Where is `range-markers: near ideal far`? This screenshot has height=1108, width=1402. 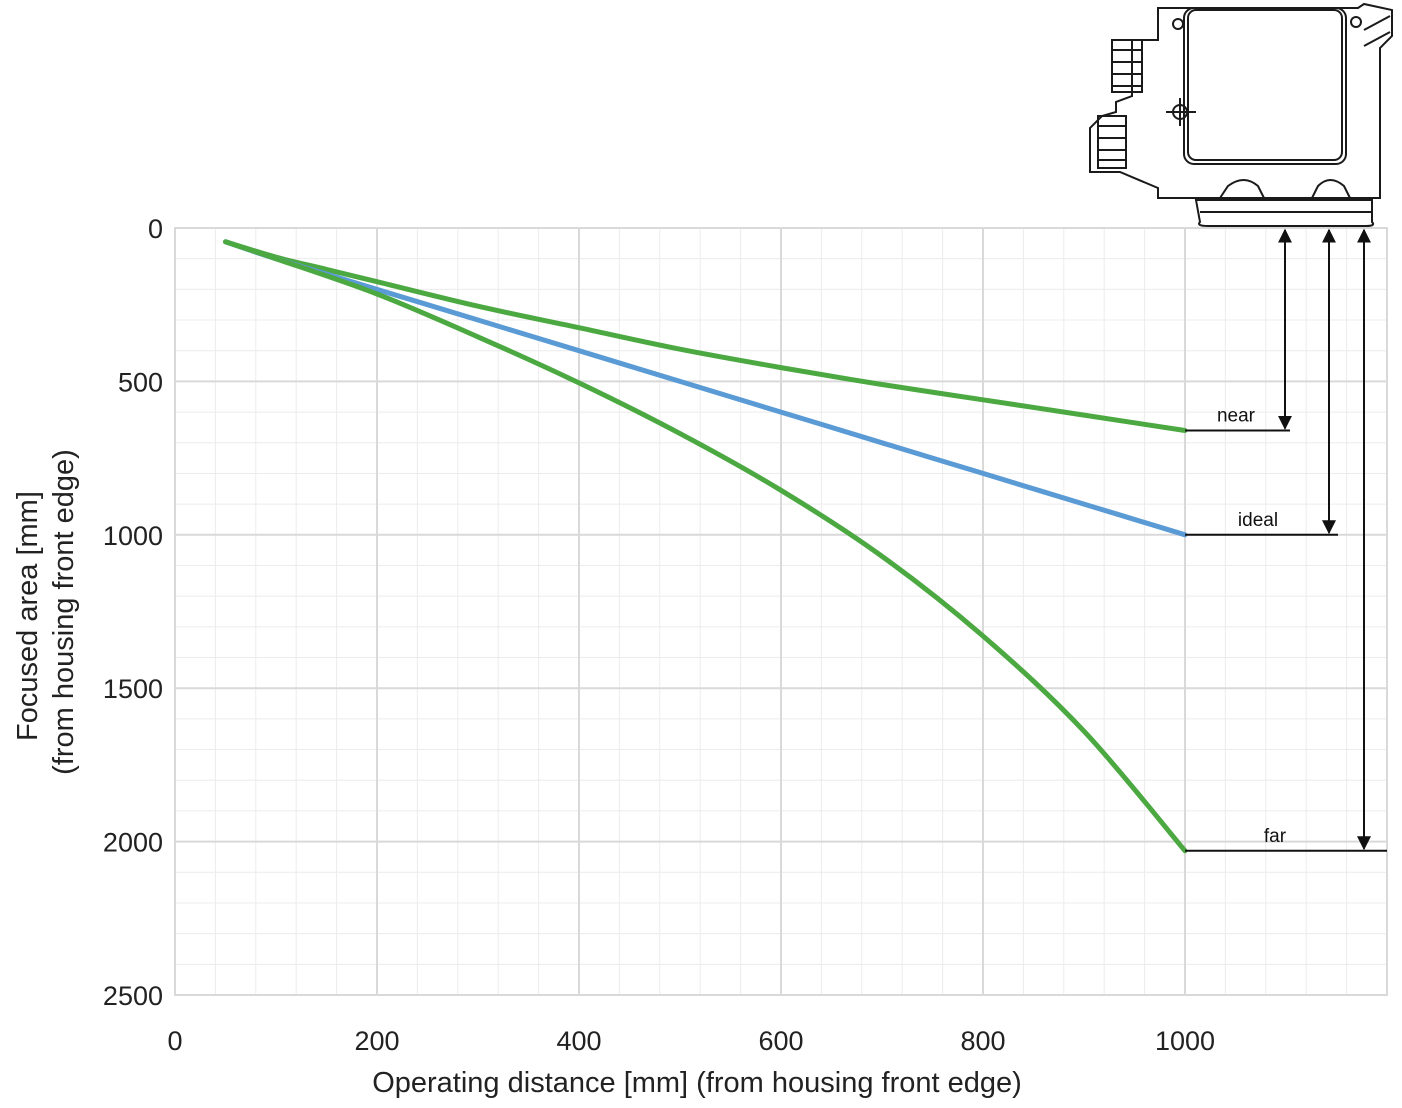 range-markers: near ideal far is located at coordinates (1286, 540).